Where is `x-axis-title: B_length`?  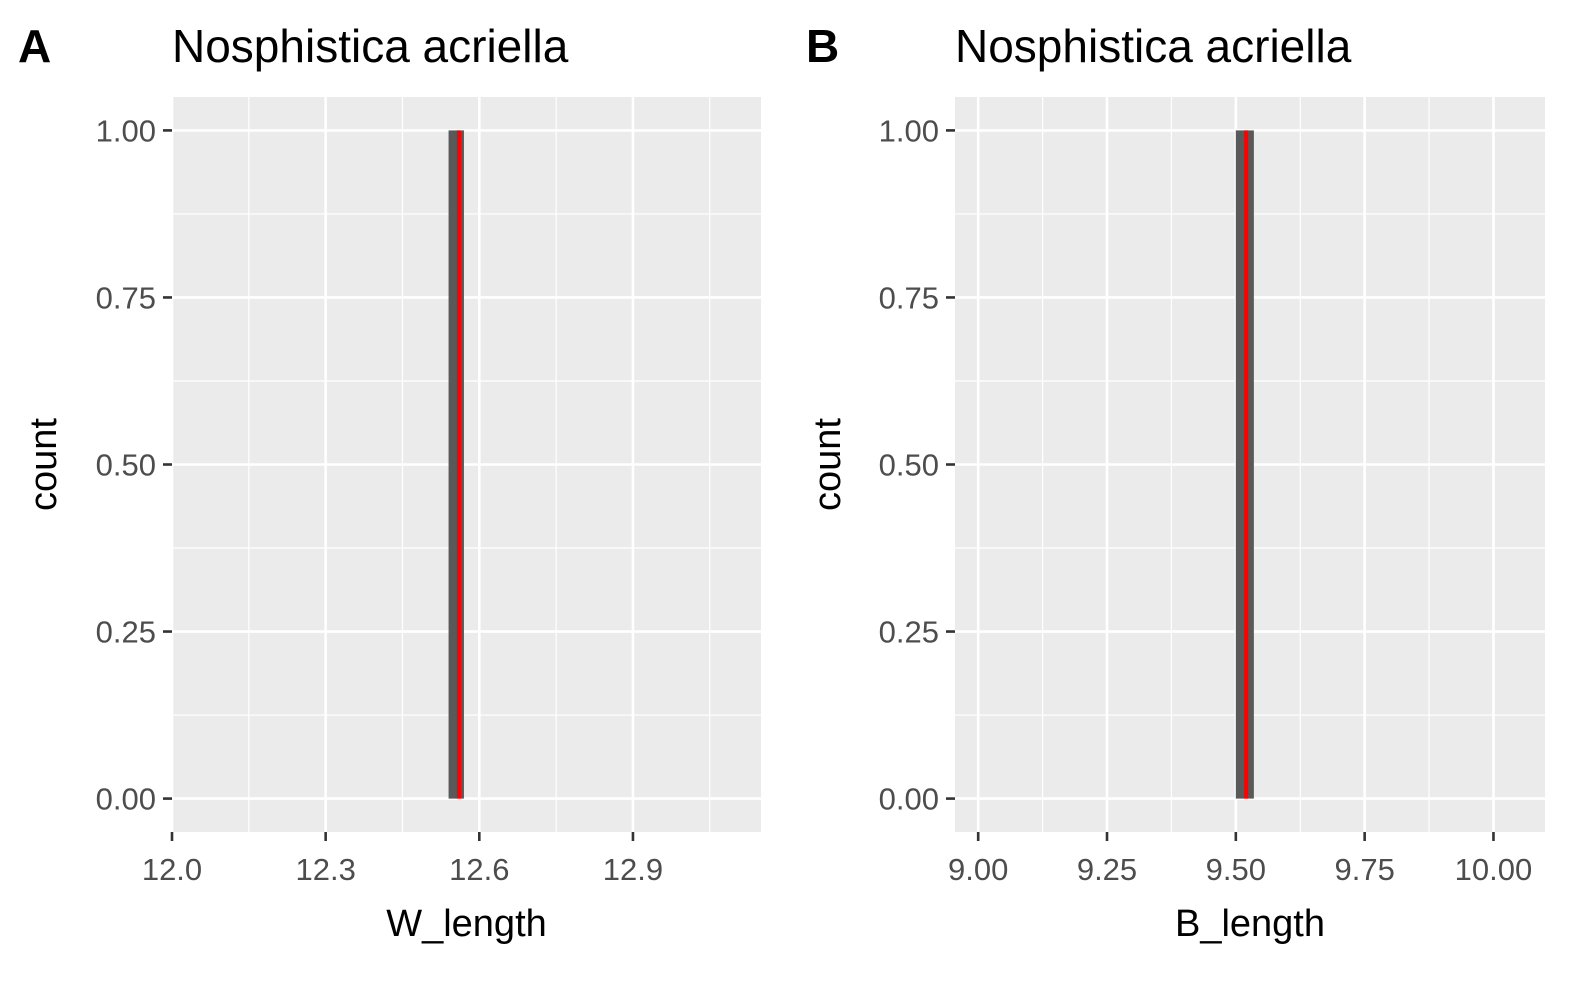
x-axis-title: B_length is located at coordinates (1250, 924).